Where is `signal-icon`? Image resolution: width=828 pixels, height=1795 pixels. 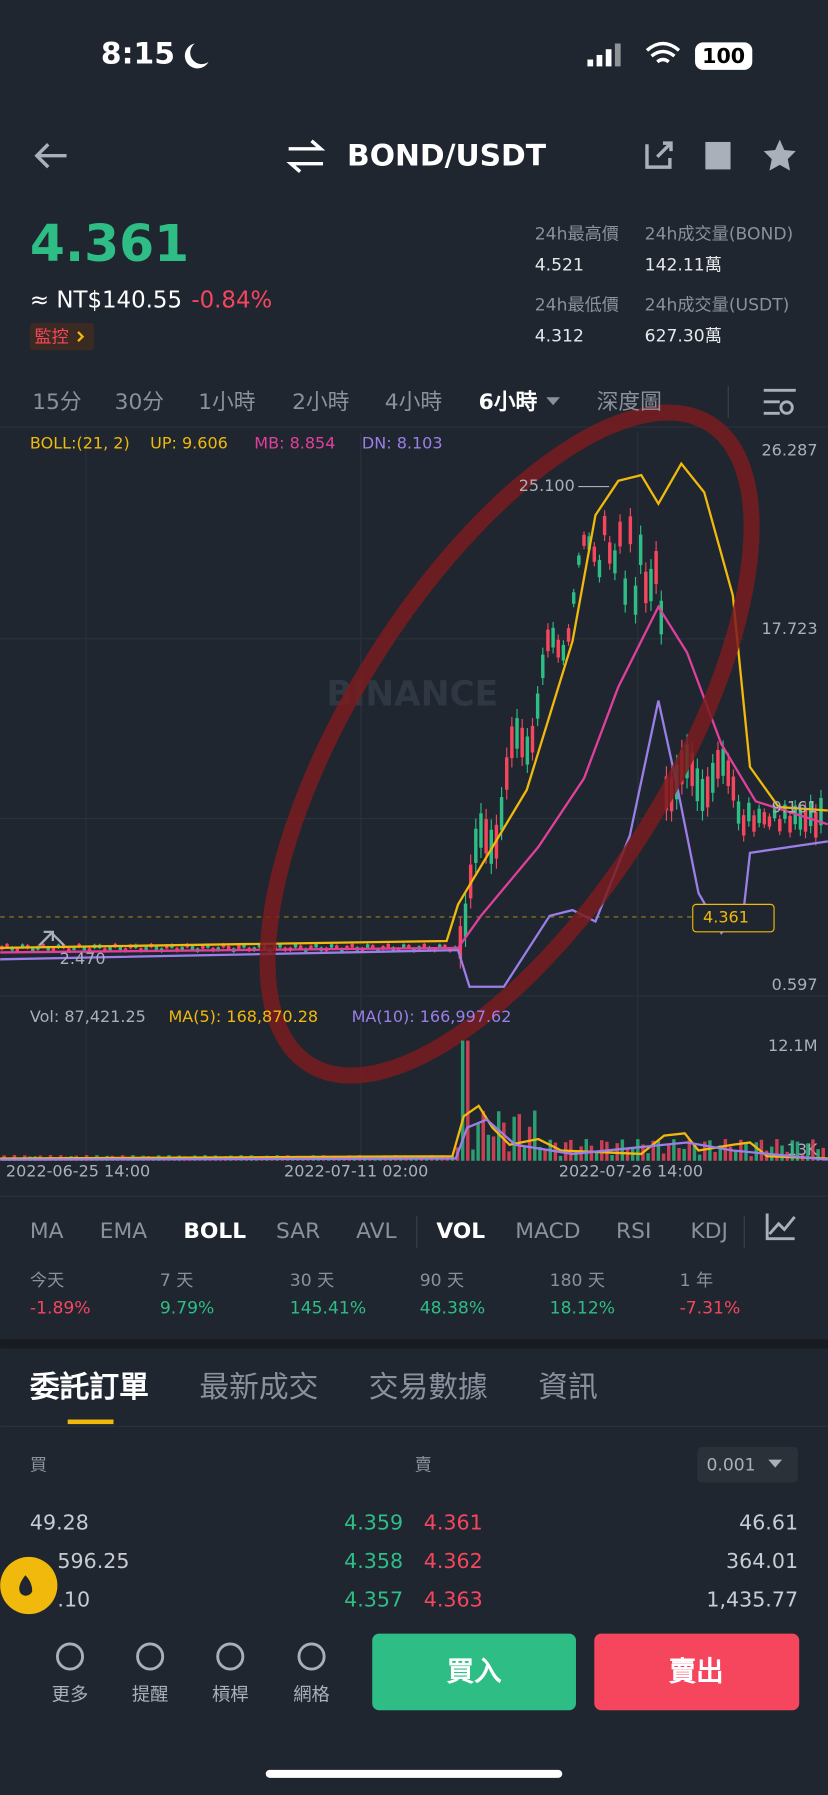
signal-icon is located at coordinates (604, 55).